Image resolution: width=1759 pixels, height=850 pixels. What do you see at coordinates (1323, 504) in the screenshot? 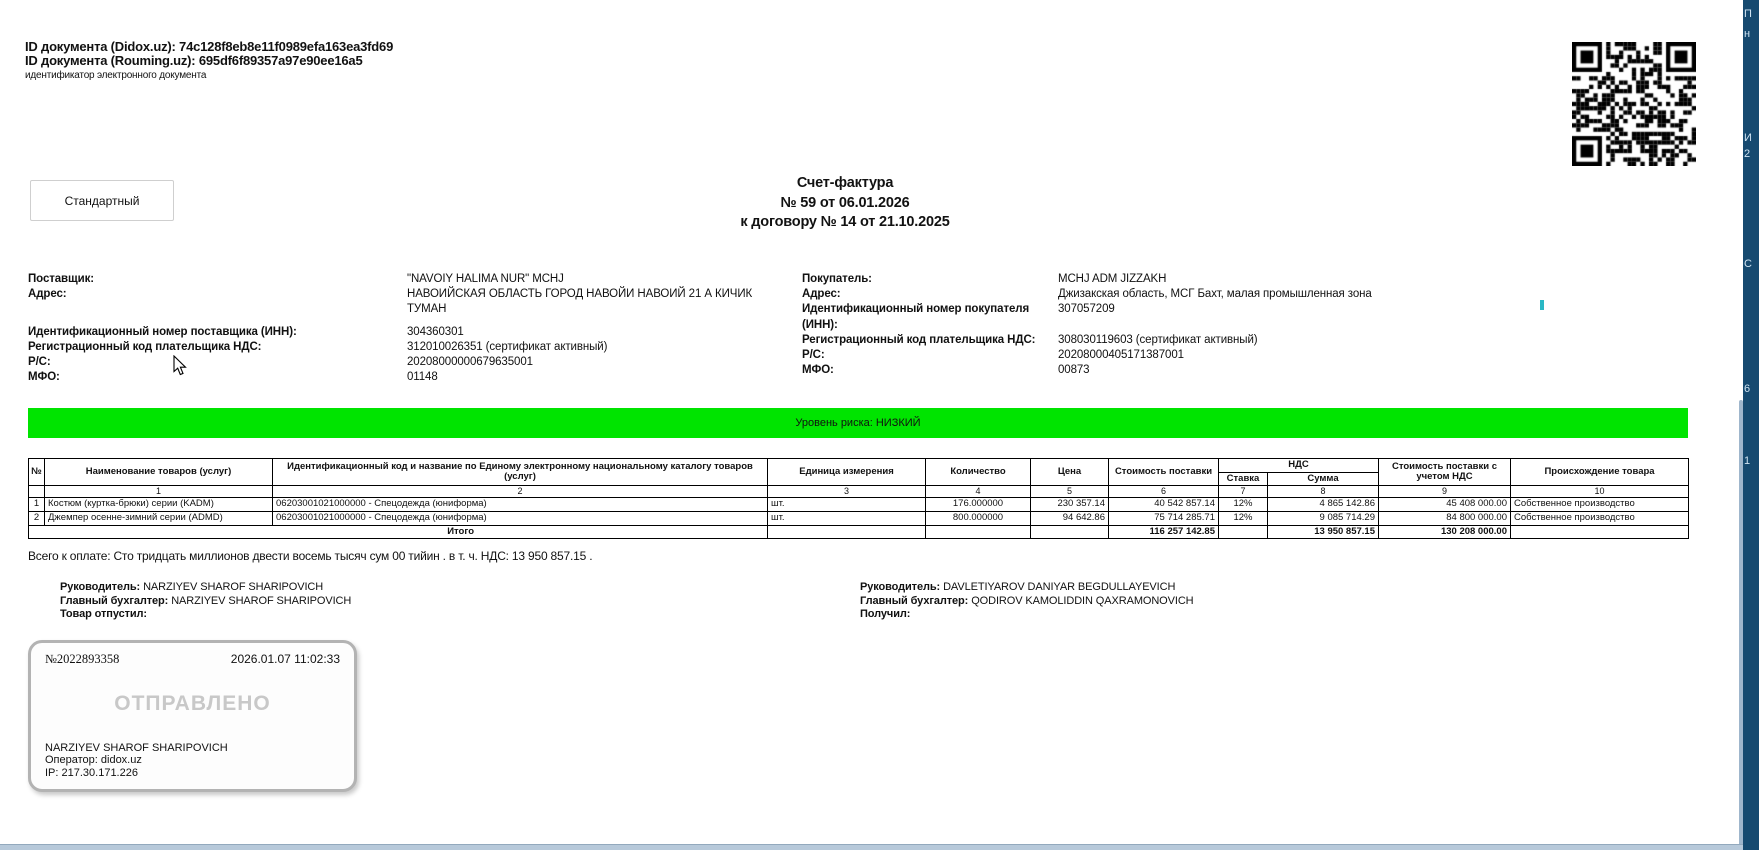
I see `item-vat-sum: 4 865 142.86` at bounding box center [1323, 504].